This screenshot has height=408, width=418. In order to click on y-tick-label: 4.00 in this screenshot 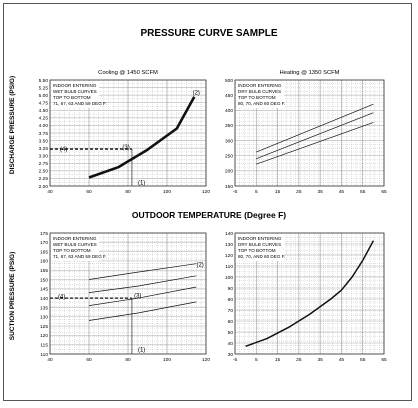, I will do `click(44, 126)`.